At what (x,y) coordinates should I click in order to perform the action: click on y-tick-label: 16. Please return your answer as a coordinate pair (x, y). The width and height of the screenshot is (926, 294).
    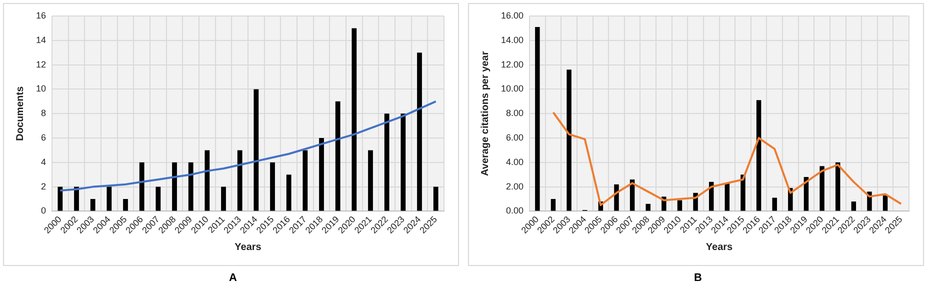
    Looking at the image, I should click on (41, 15).